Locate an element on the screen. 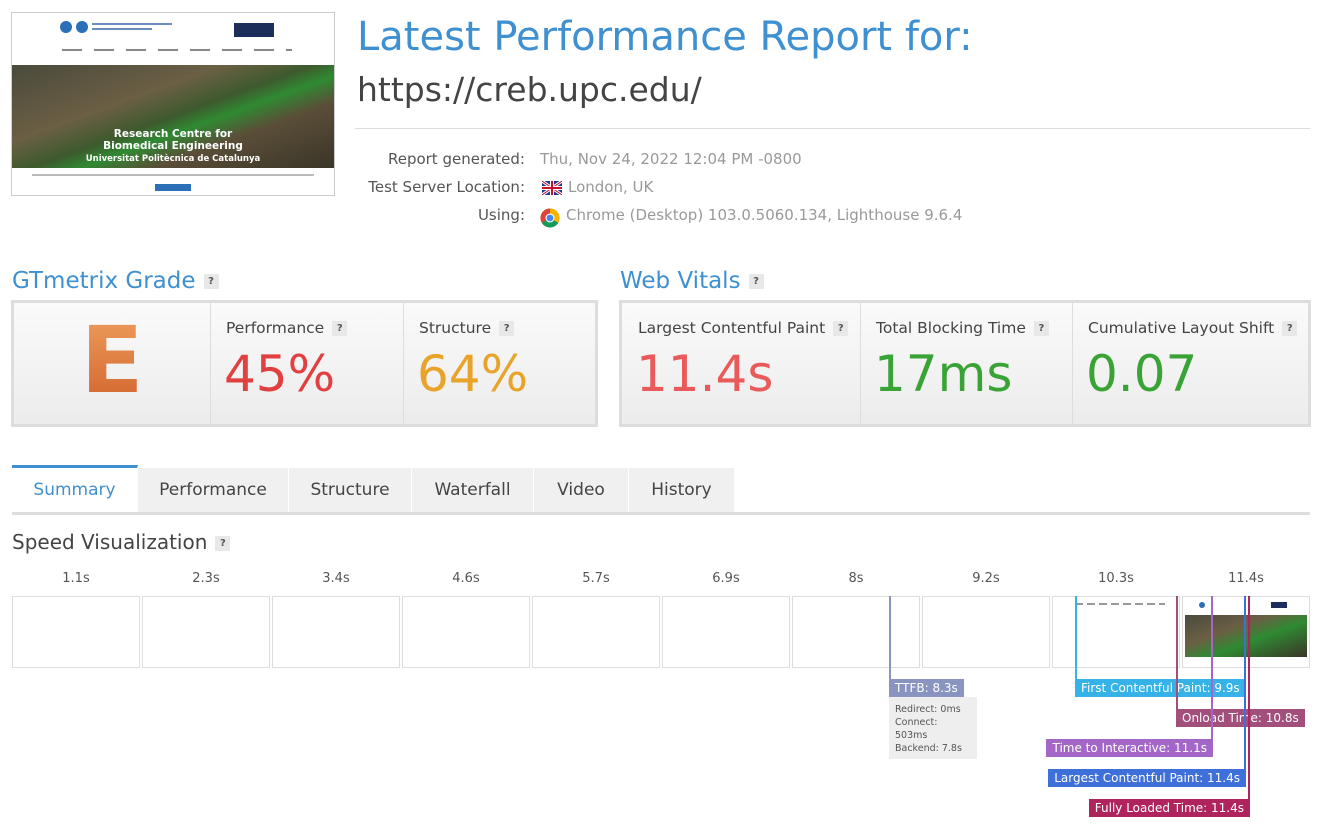 This screenshot has height=840, width=1322. tab: Structure is located at coordinates (350, 490).